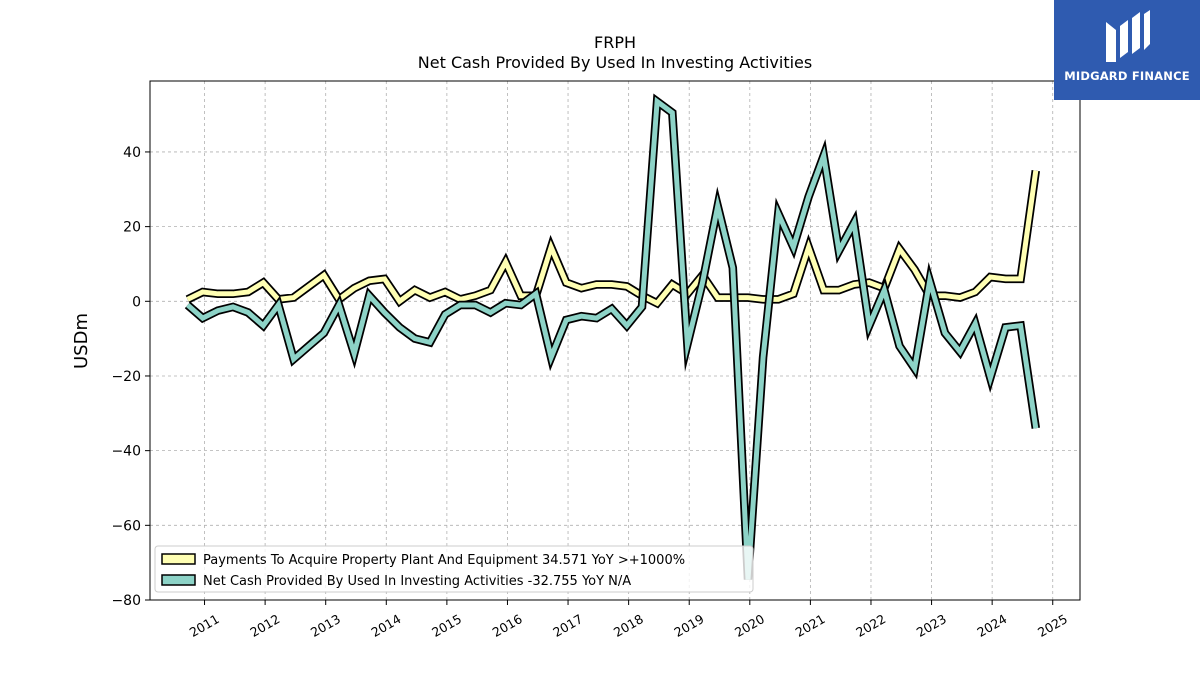 The image size is (1200, 675). What do you see at coordinates (136, 302) in the screenshot?
I see `y-tick-label: 0` at bounding box center [136, 302].